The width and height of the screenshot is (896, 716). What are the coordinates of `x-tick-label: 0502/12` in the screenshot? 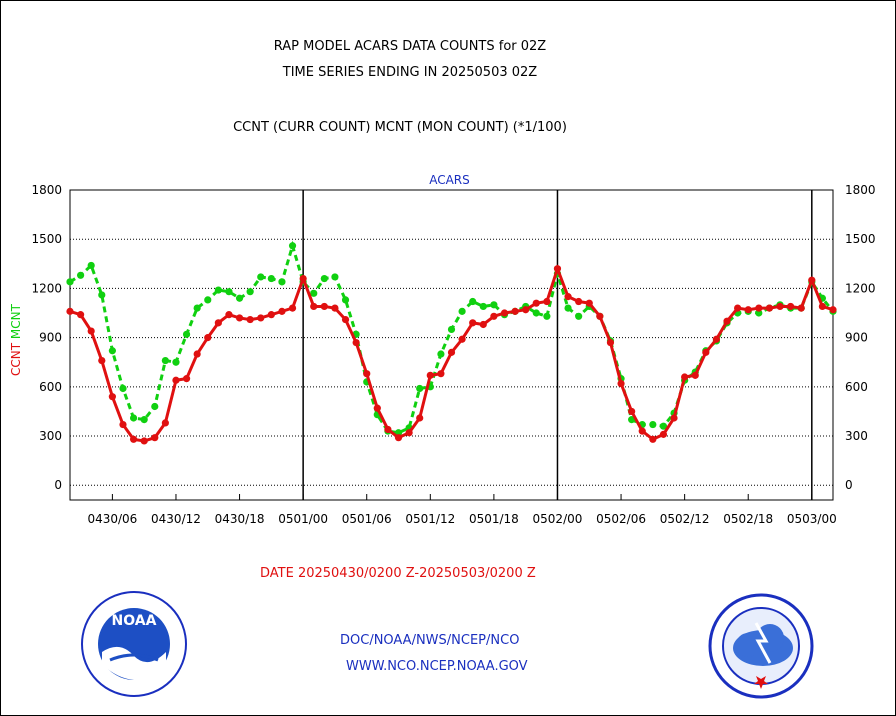 It's located at (685, 519).